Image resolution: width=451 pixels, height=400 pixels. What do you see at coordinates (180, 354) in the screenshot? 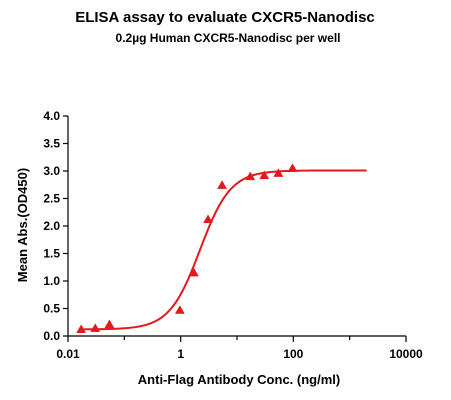
I see `x-tick-label: 1` at bounding box center [180, 354].